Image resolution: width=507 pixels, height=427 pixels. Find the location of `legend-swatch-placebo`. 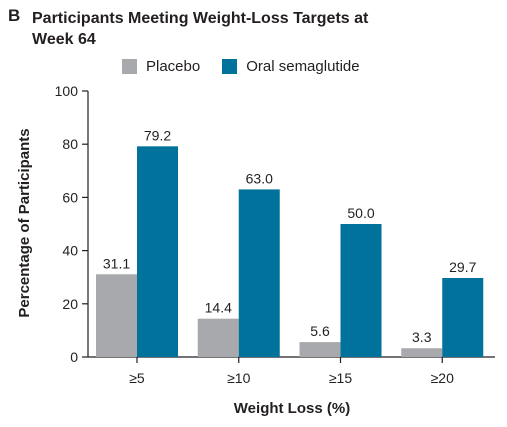

legend-swatch-placebo is located at coordinates (129, 66).